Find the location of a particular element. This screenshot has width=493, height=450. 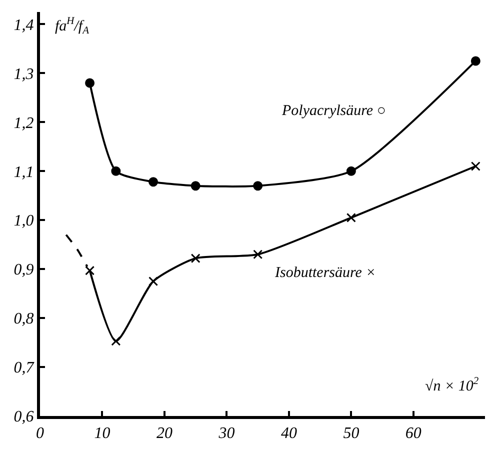

y-tick-label: 1,1 is located at coordinates (24, 172).